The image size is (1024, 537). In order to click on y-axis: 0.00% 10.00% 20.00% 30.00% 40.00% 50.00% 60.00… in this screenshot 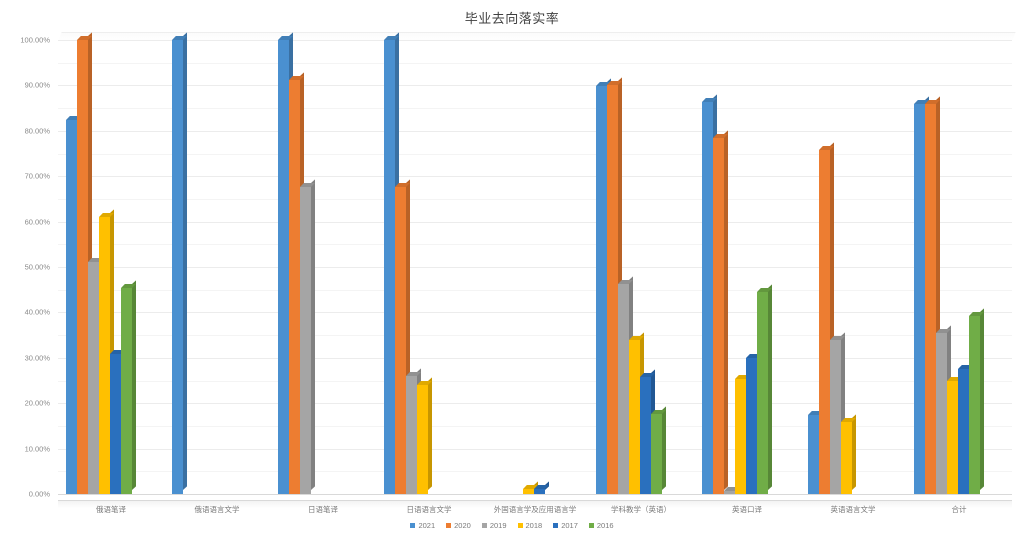, I will do `click(28, 267)`.